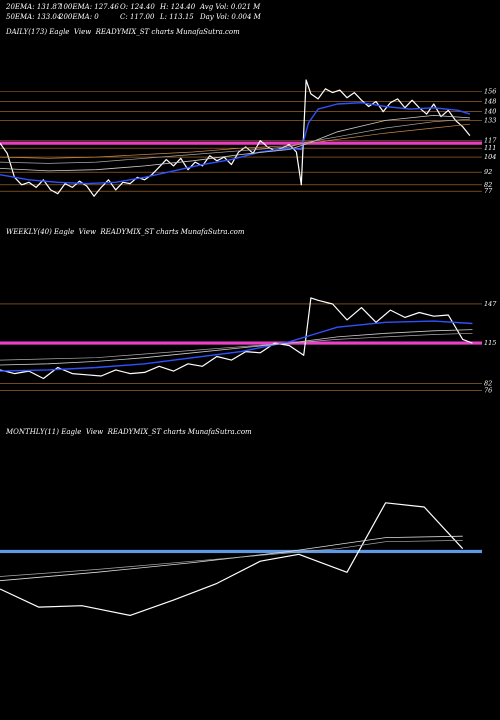  Describe the element at coordinates (490, 101) in the screenshot. I see `y-tick-label: 148` at that location.